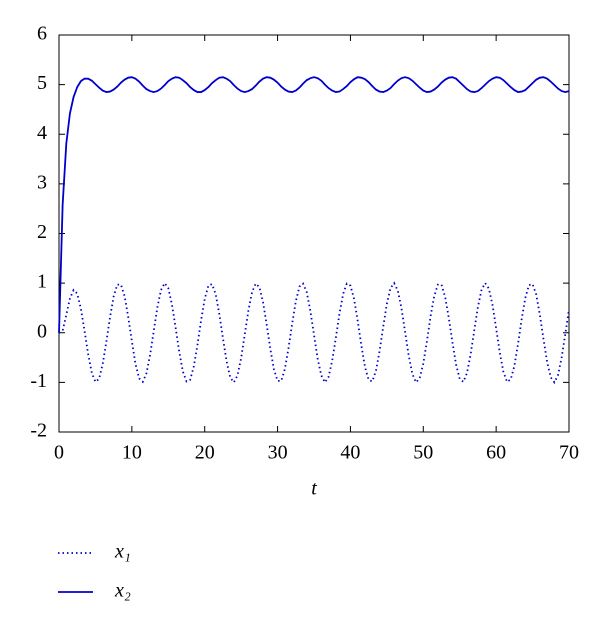 The width and height of the screenshot is (600, 622). What do you see at coordinates (38, 431) in the screenshot?
I see `y-tick-label: -2` at bounding box center [38, 431].